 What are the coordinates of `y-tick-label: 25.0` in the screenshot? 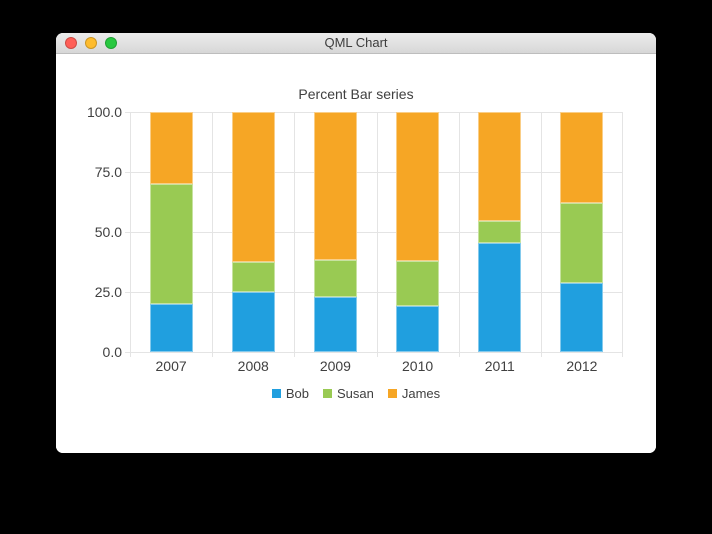 It's located at (108, 292).